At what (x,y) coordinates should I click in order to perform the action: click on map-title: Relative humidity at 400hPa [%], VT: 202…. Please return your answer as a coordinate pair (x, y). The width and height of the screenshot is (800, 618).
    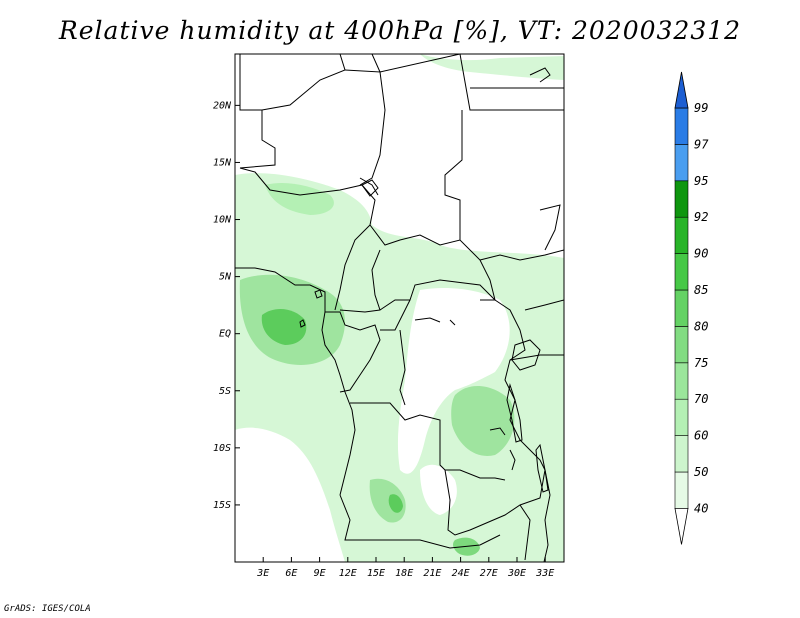
    Looking at the image, I should click on (400, 30).